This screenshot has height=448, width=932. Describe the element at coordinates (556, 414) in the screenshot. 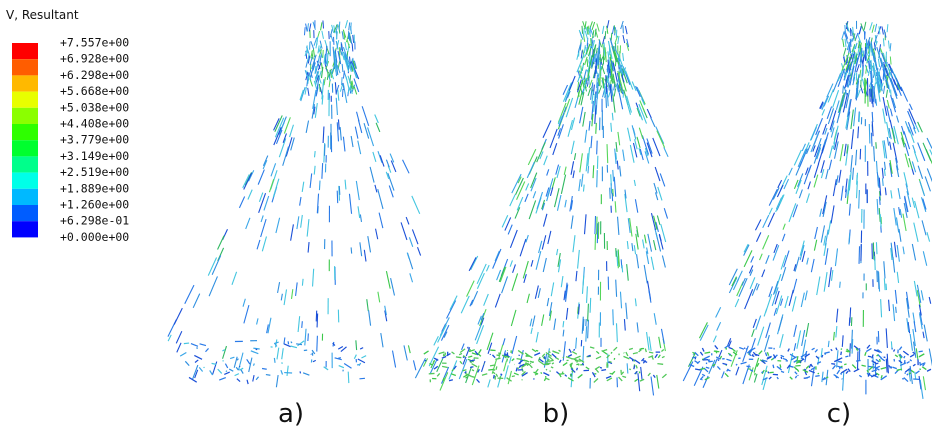

I see `panel-label: b)` at that location.